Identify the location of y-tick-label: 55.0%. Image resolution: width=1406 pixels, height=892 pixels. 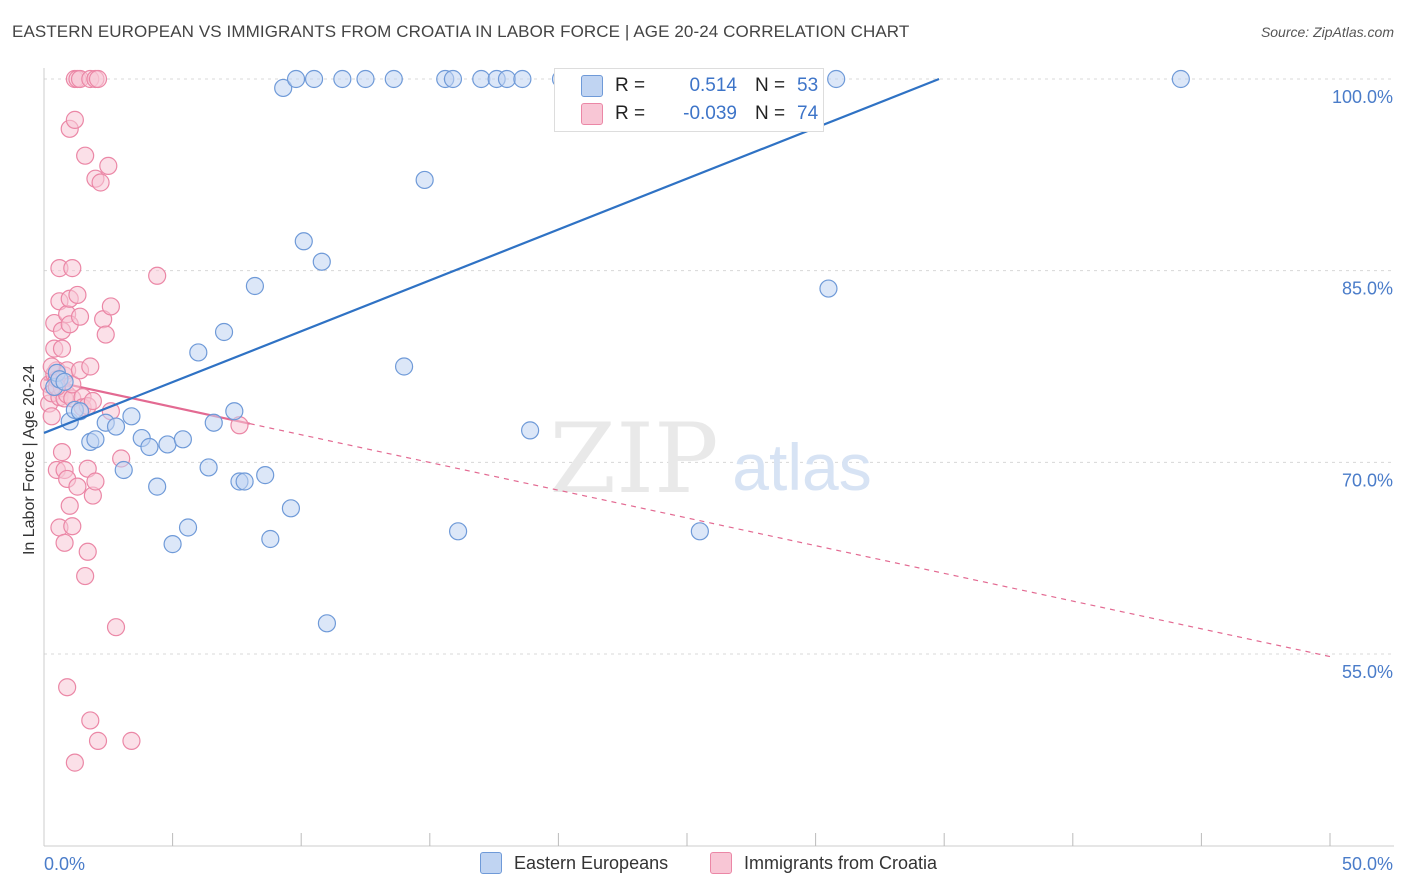
(1367, 672).